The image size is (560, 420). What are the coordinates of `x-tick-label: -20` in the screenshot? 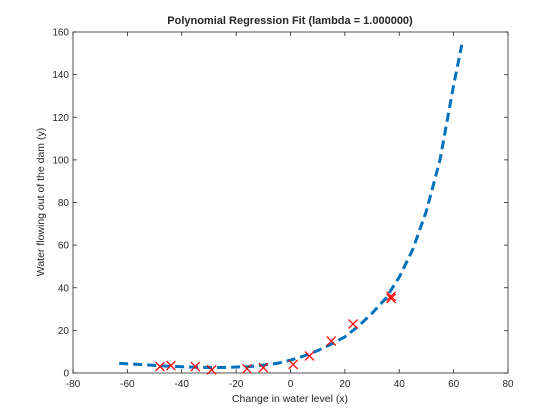 It's located at (236, 384).